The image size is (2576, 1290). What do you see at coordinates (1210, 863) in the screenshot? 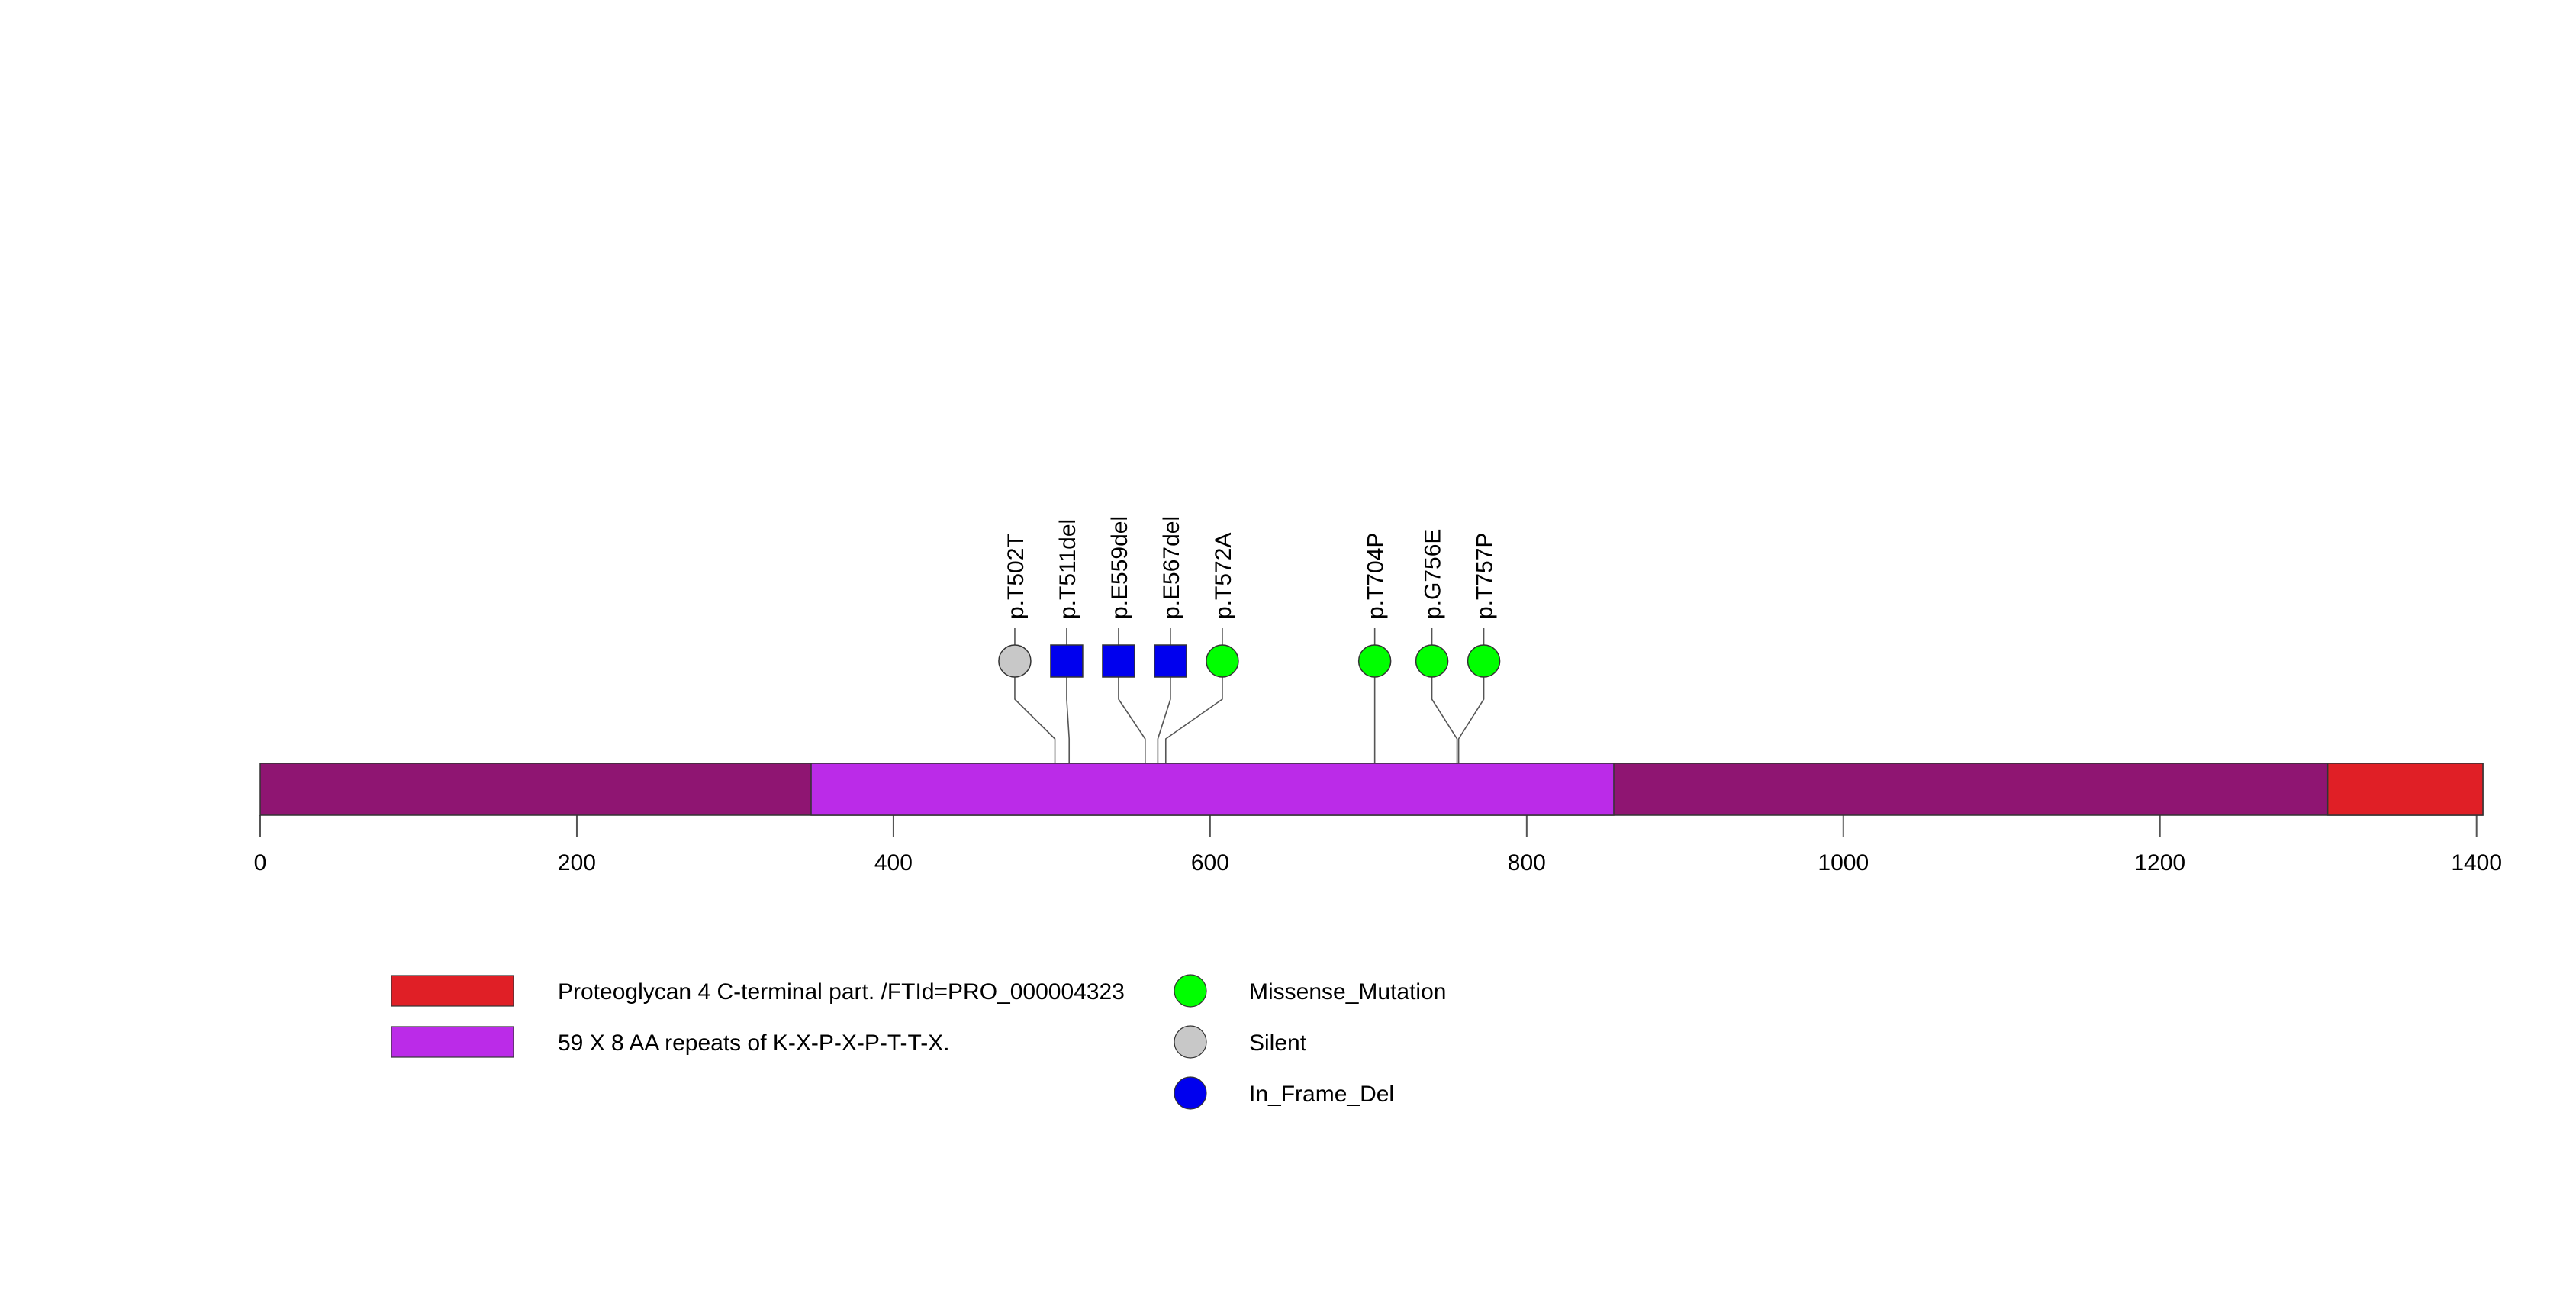
I see `x-tick-label-3: 600` at bounding box center [1210, 863].